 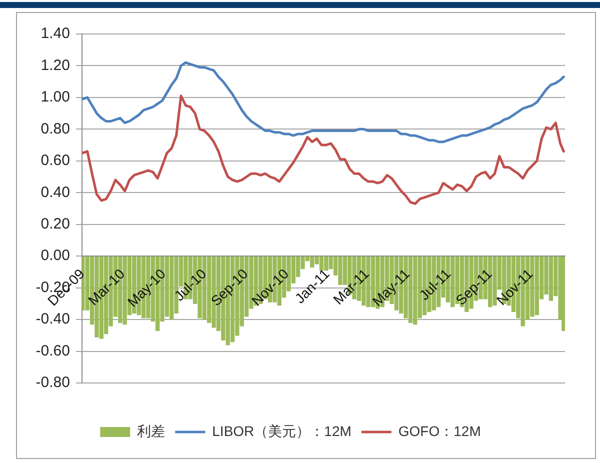 What do you see at coordinates (55, 255) in the screenshot?
I see `y-tick-label: 0.00` at bounding box center [55, 255].